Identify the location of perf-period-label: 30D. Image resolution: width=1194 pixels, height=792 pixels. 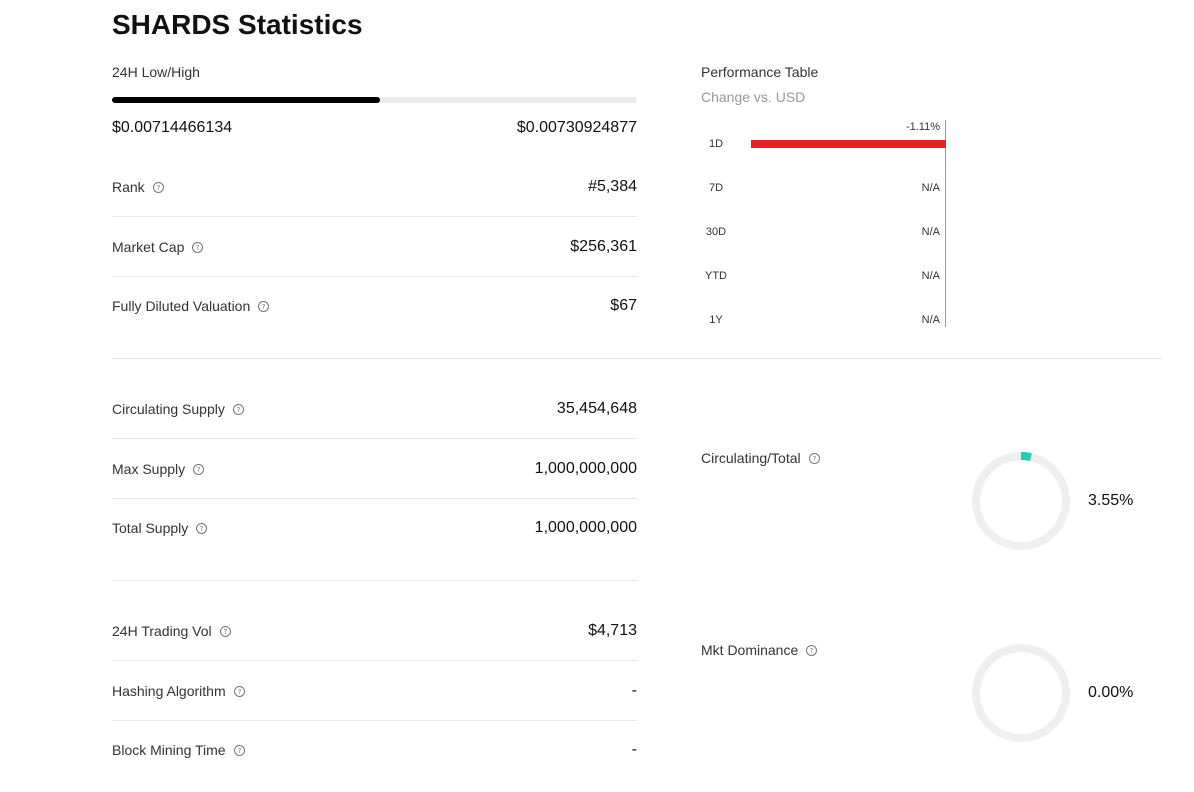
(716, 232).